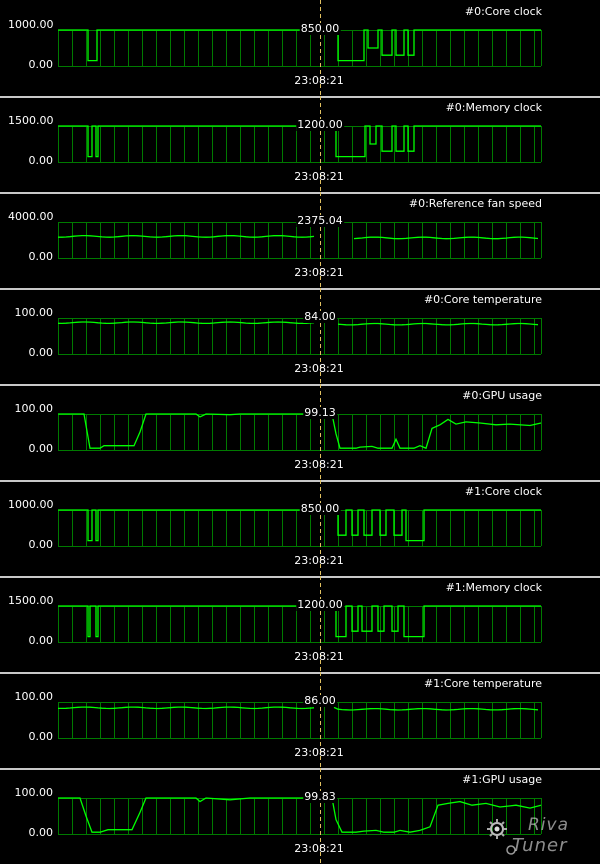  I want to click on graph-title: #0:GPU usage, so click(502, 395).